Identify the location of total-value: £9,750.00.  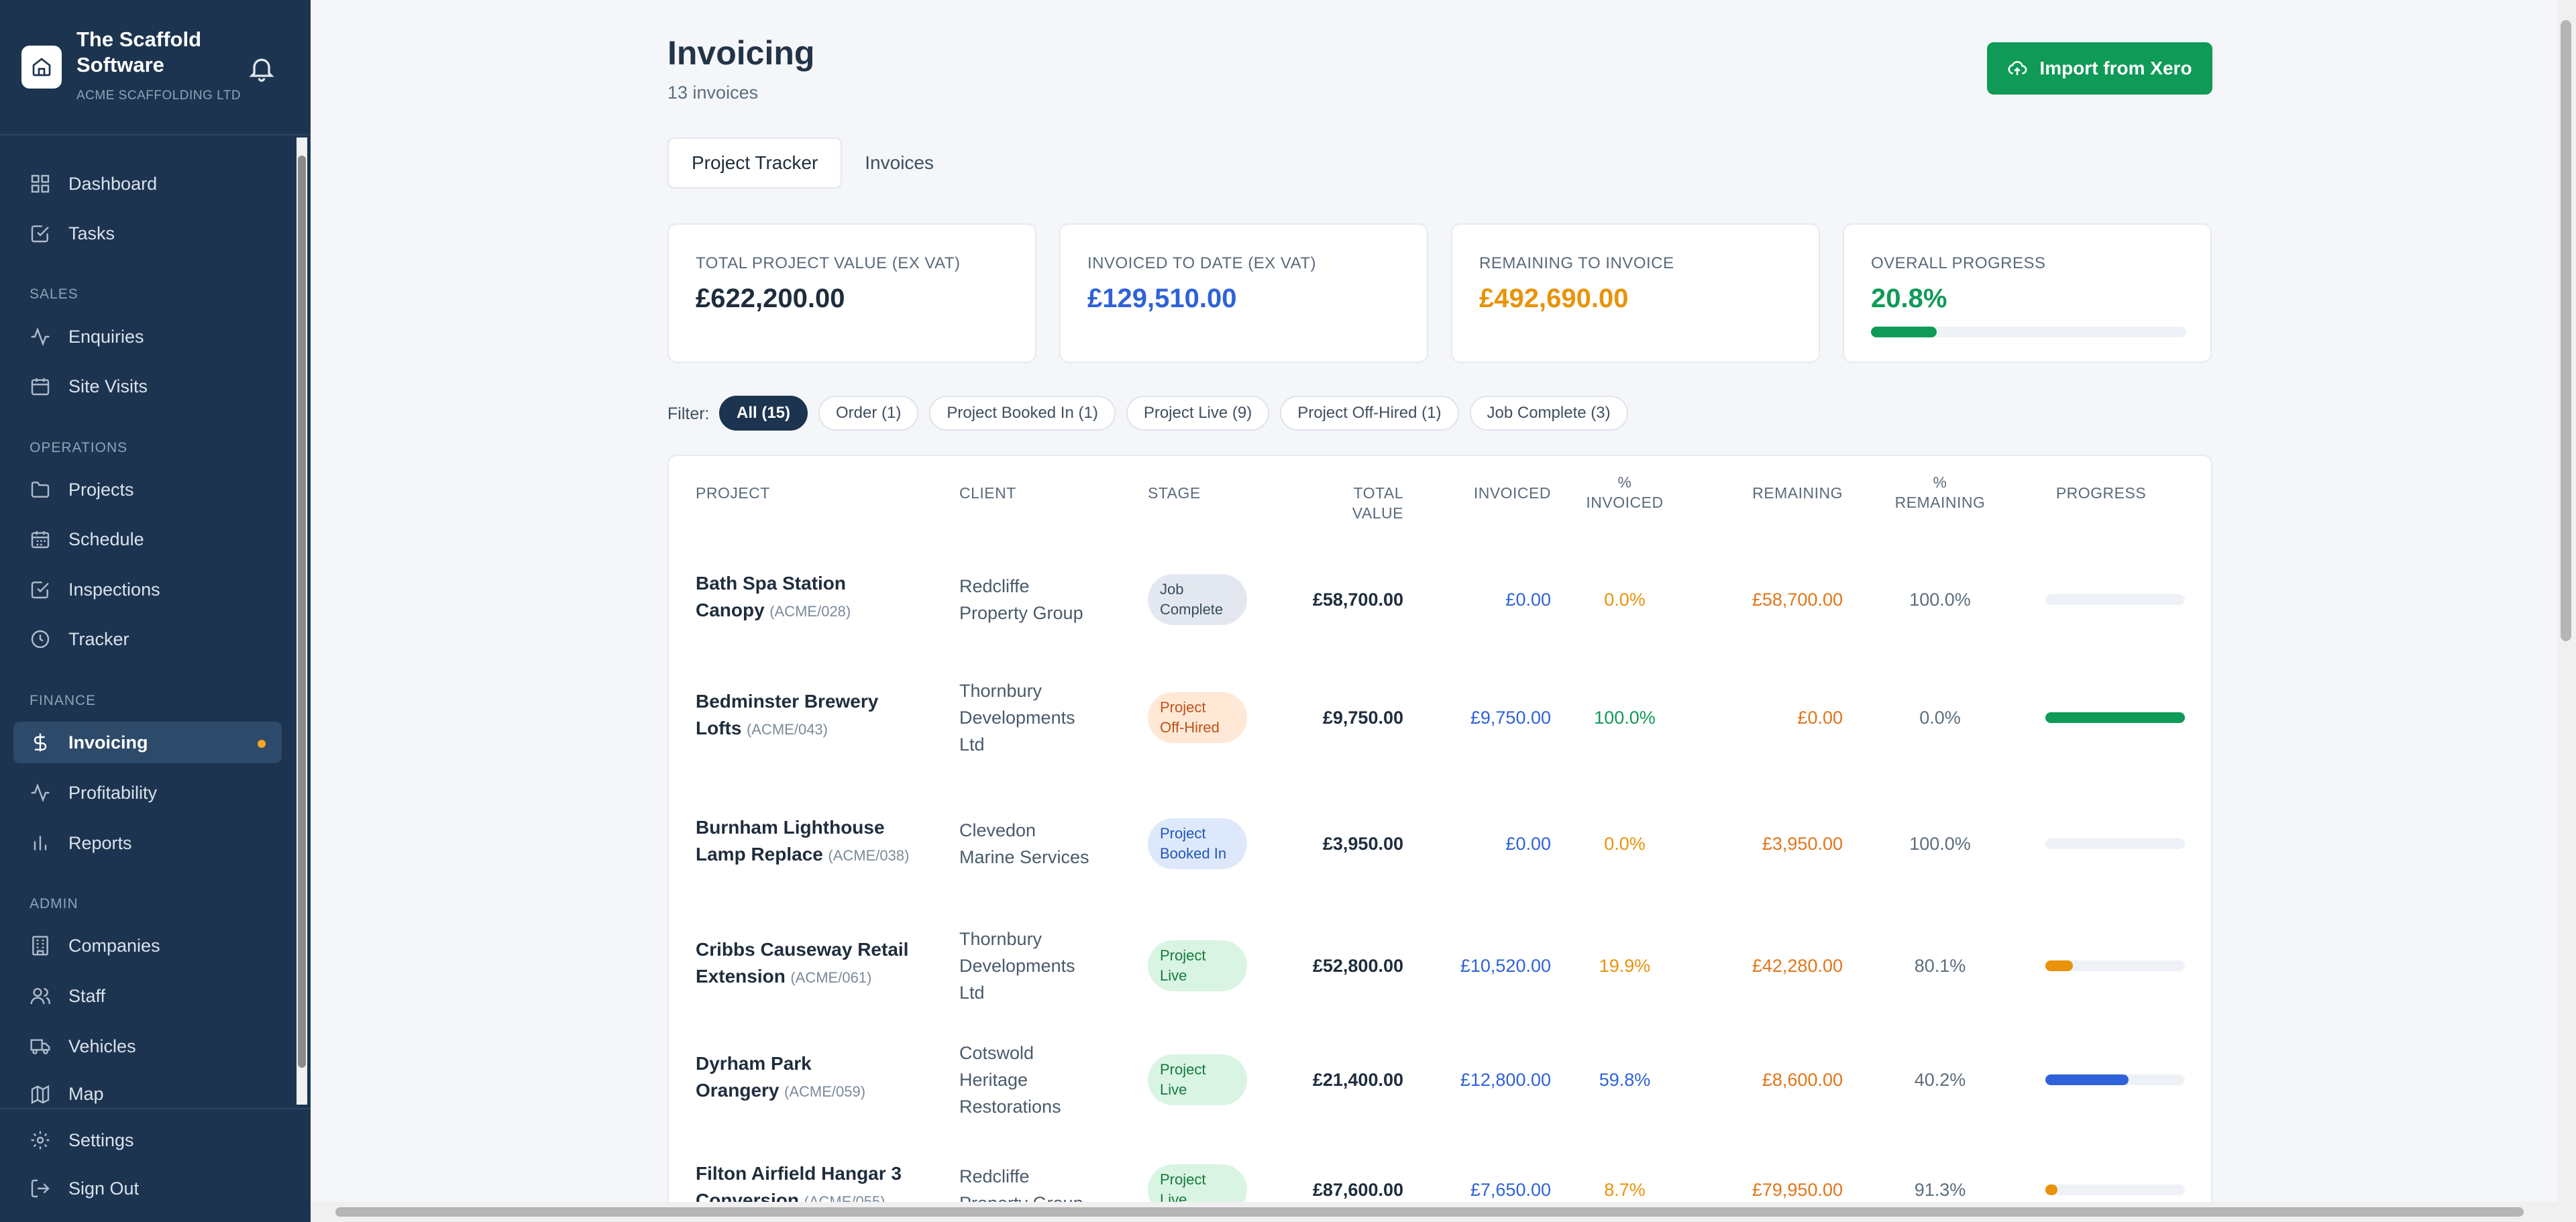
(1362, 718).